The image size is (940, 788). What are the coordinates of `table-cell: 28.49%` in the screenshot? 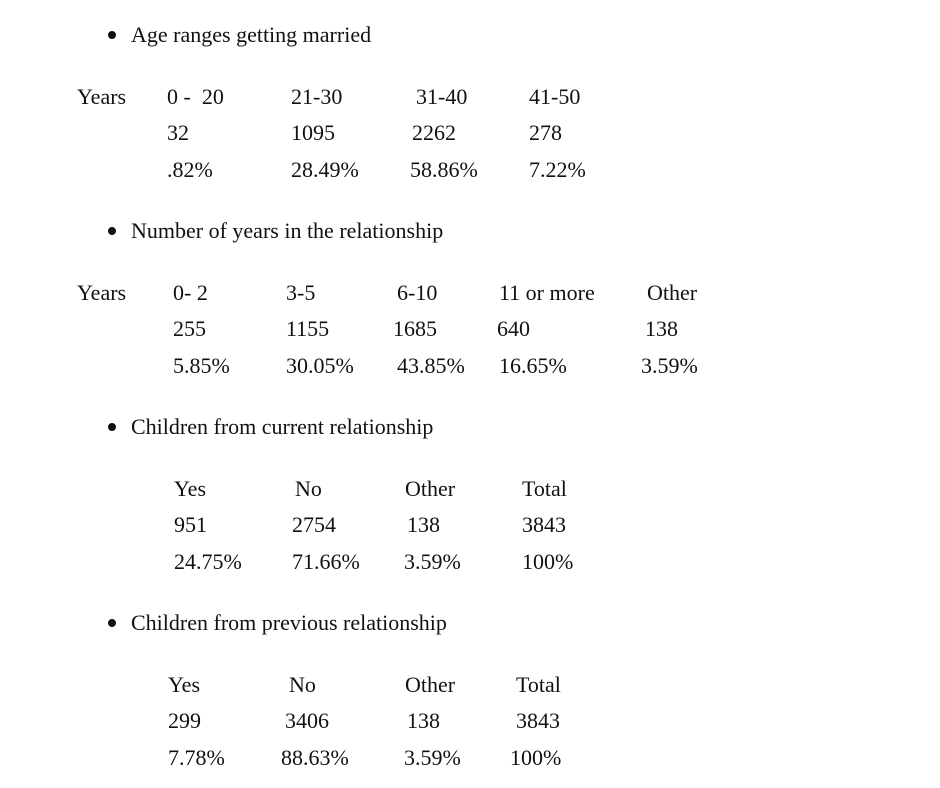 It's located at (325, 169).